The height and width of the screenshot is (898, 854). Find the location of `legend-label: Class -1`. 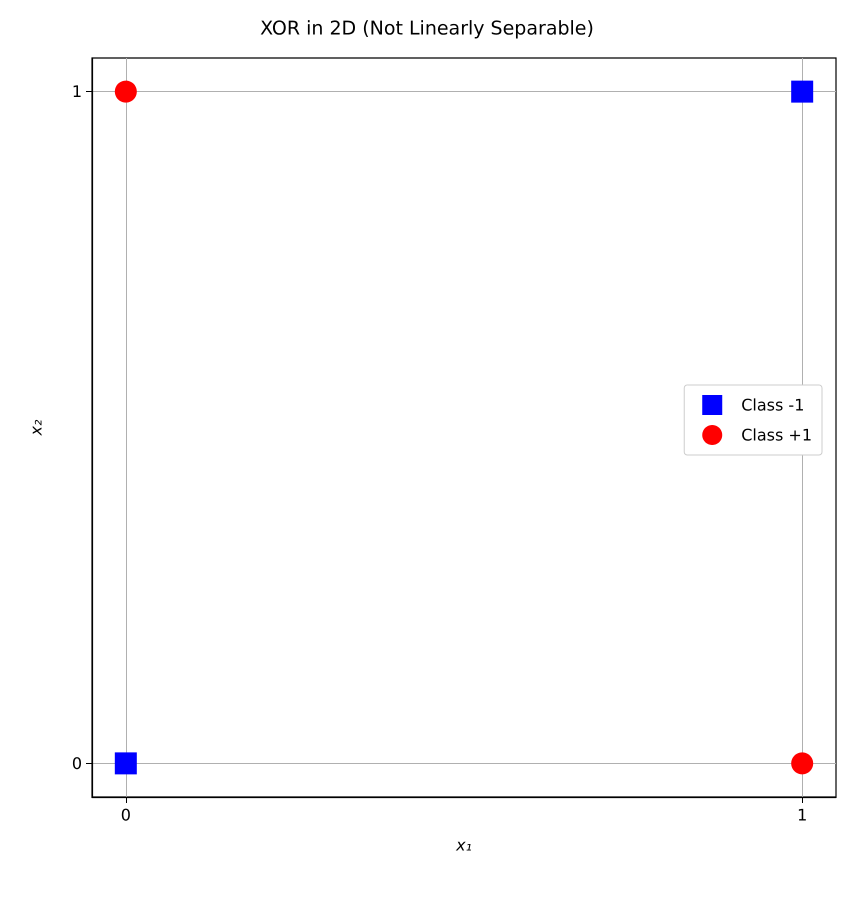

legend-label: Class -1 is located at coordinates (772, 405).